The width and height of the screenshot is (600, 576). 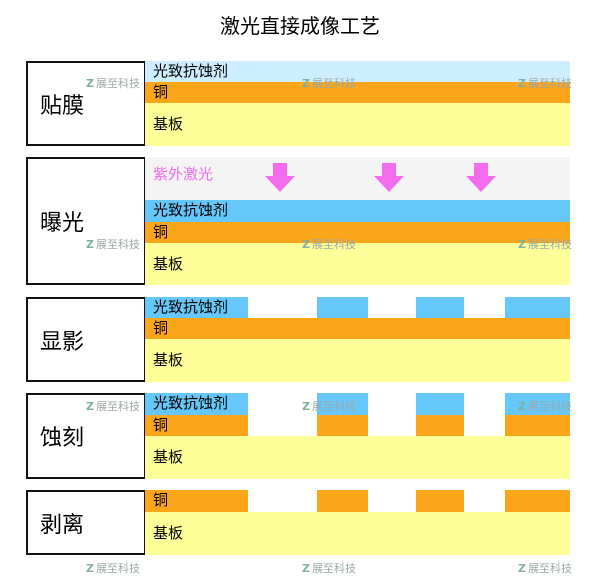 I want to click on step-box-exposure: 曝光, so click(x=86, y=221).